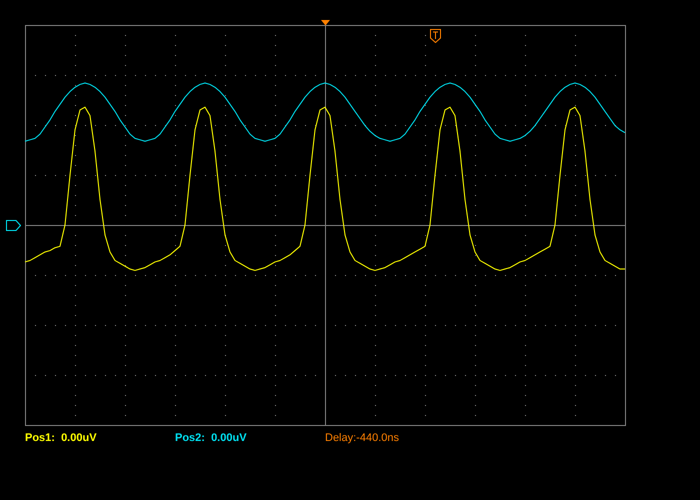 This screenshot has width=700, height=500. What do you see at coordinates (61, 438) in the screenshot?
I see `text: Pos1: 0.00uV` at bounding box center [61, 438].